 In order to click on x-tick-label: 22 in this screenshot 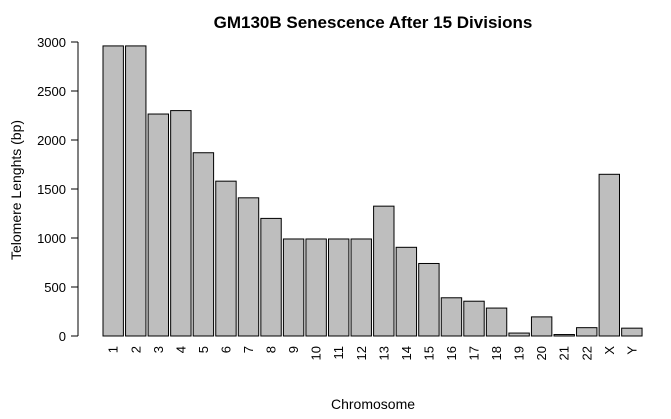, I will do `click(586, 353)`.